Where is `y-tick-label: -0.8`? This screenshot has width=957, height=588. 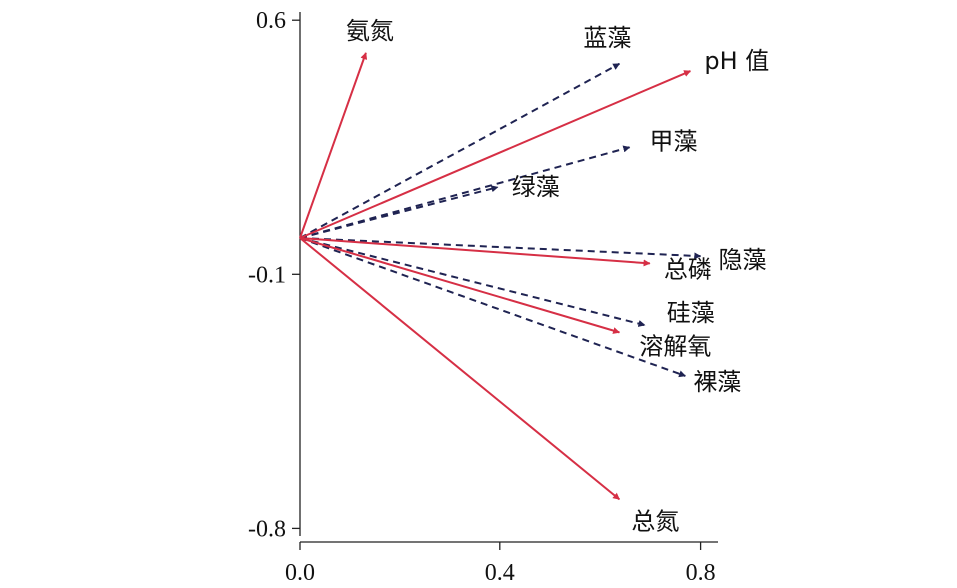 y-tick-label: -0.8 is located at coordinates (267, 529).